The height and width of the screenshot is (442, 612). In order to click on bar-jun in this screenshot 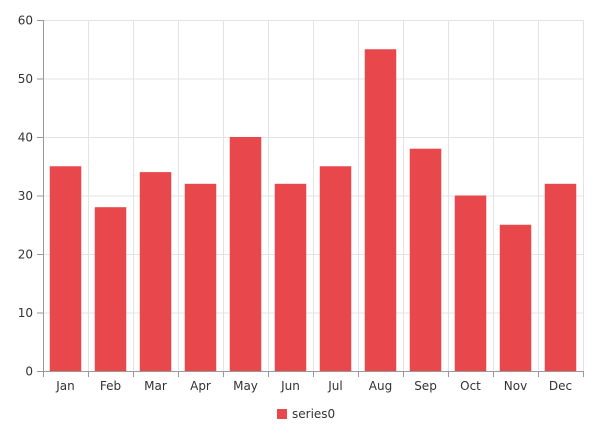, I will do `click(290, 277)`.